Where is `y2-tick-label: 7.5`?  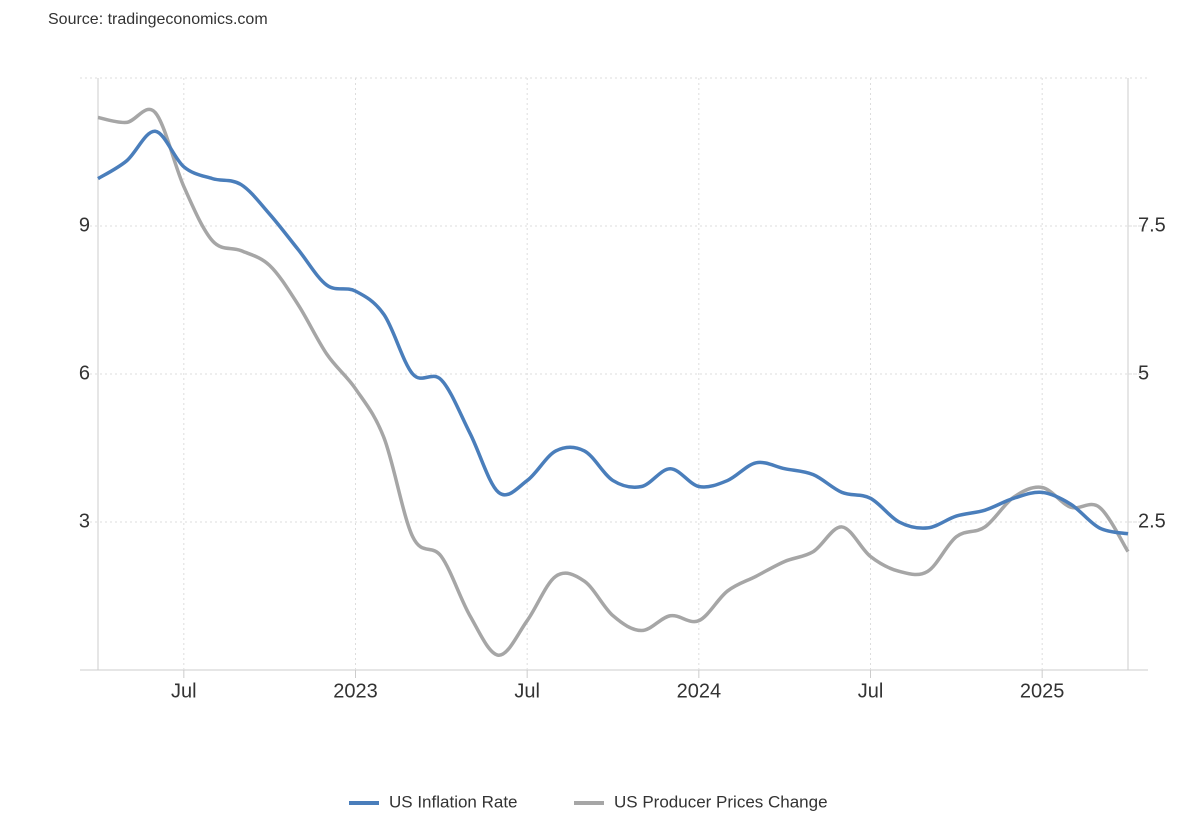
y2-tick-label: 7.5 is located at coordinates (1152, 225).